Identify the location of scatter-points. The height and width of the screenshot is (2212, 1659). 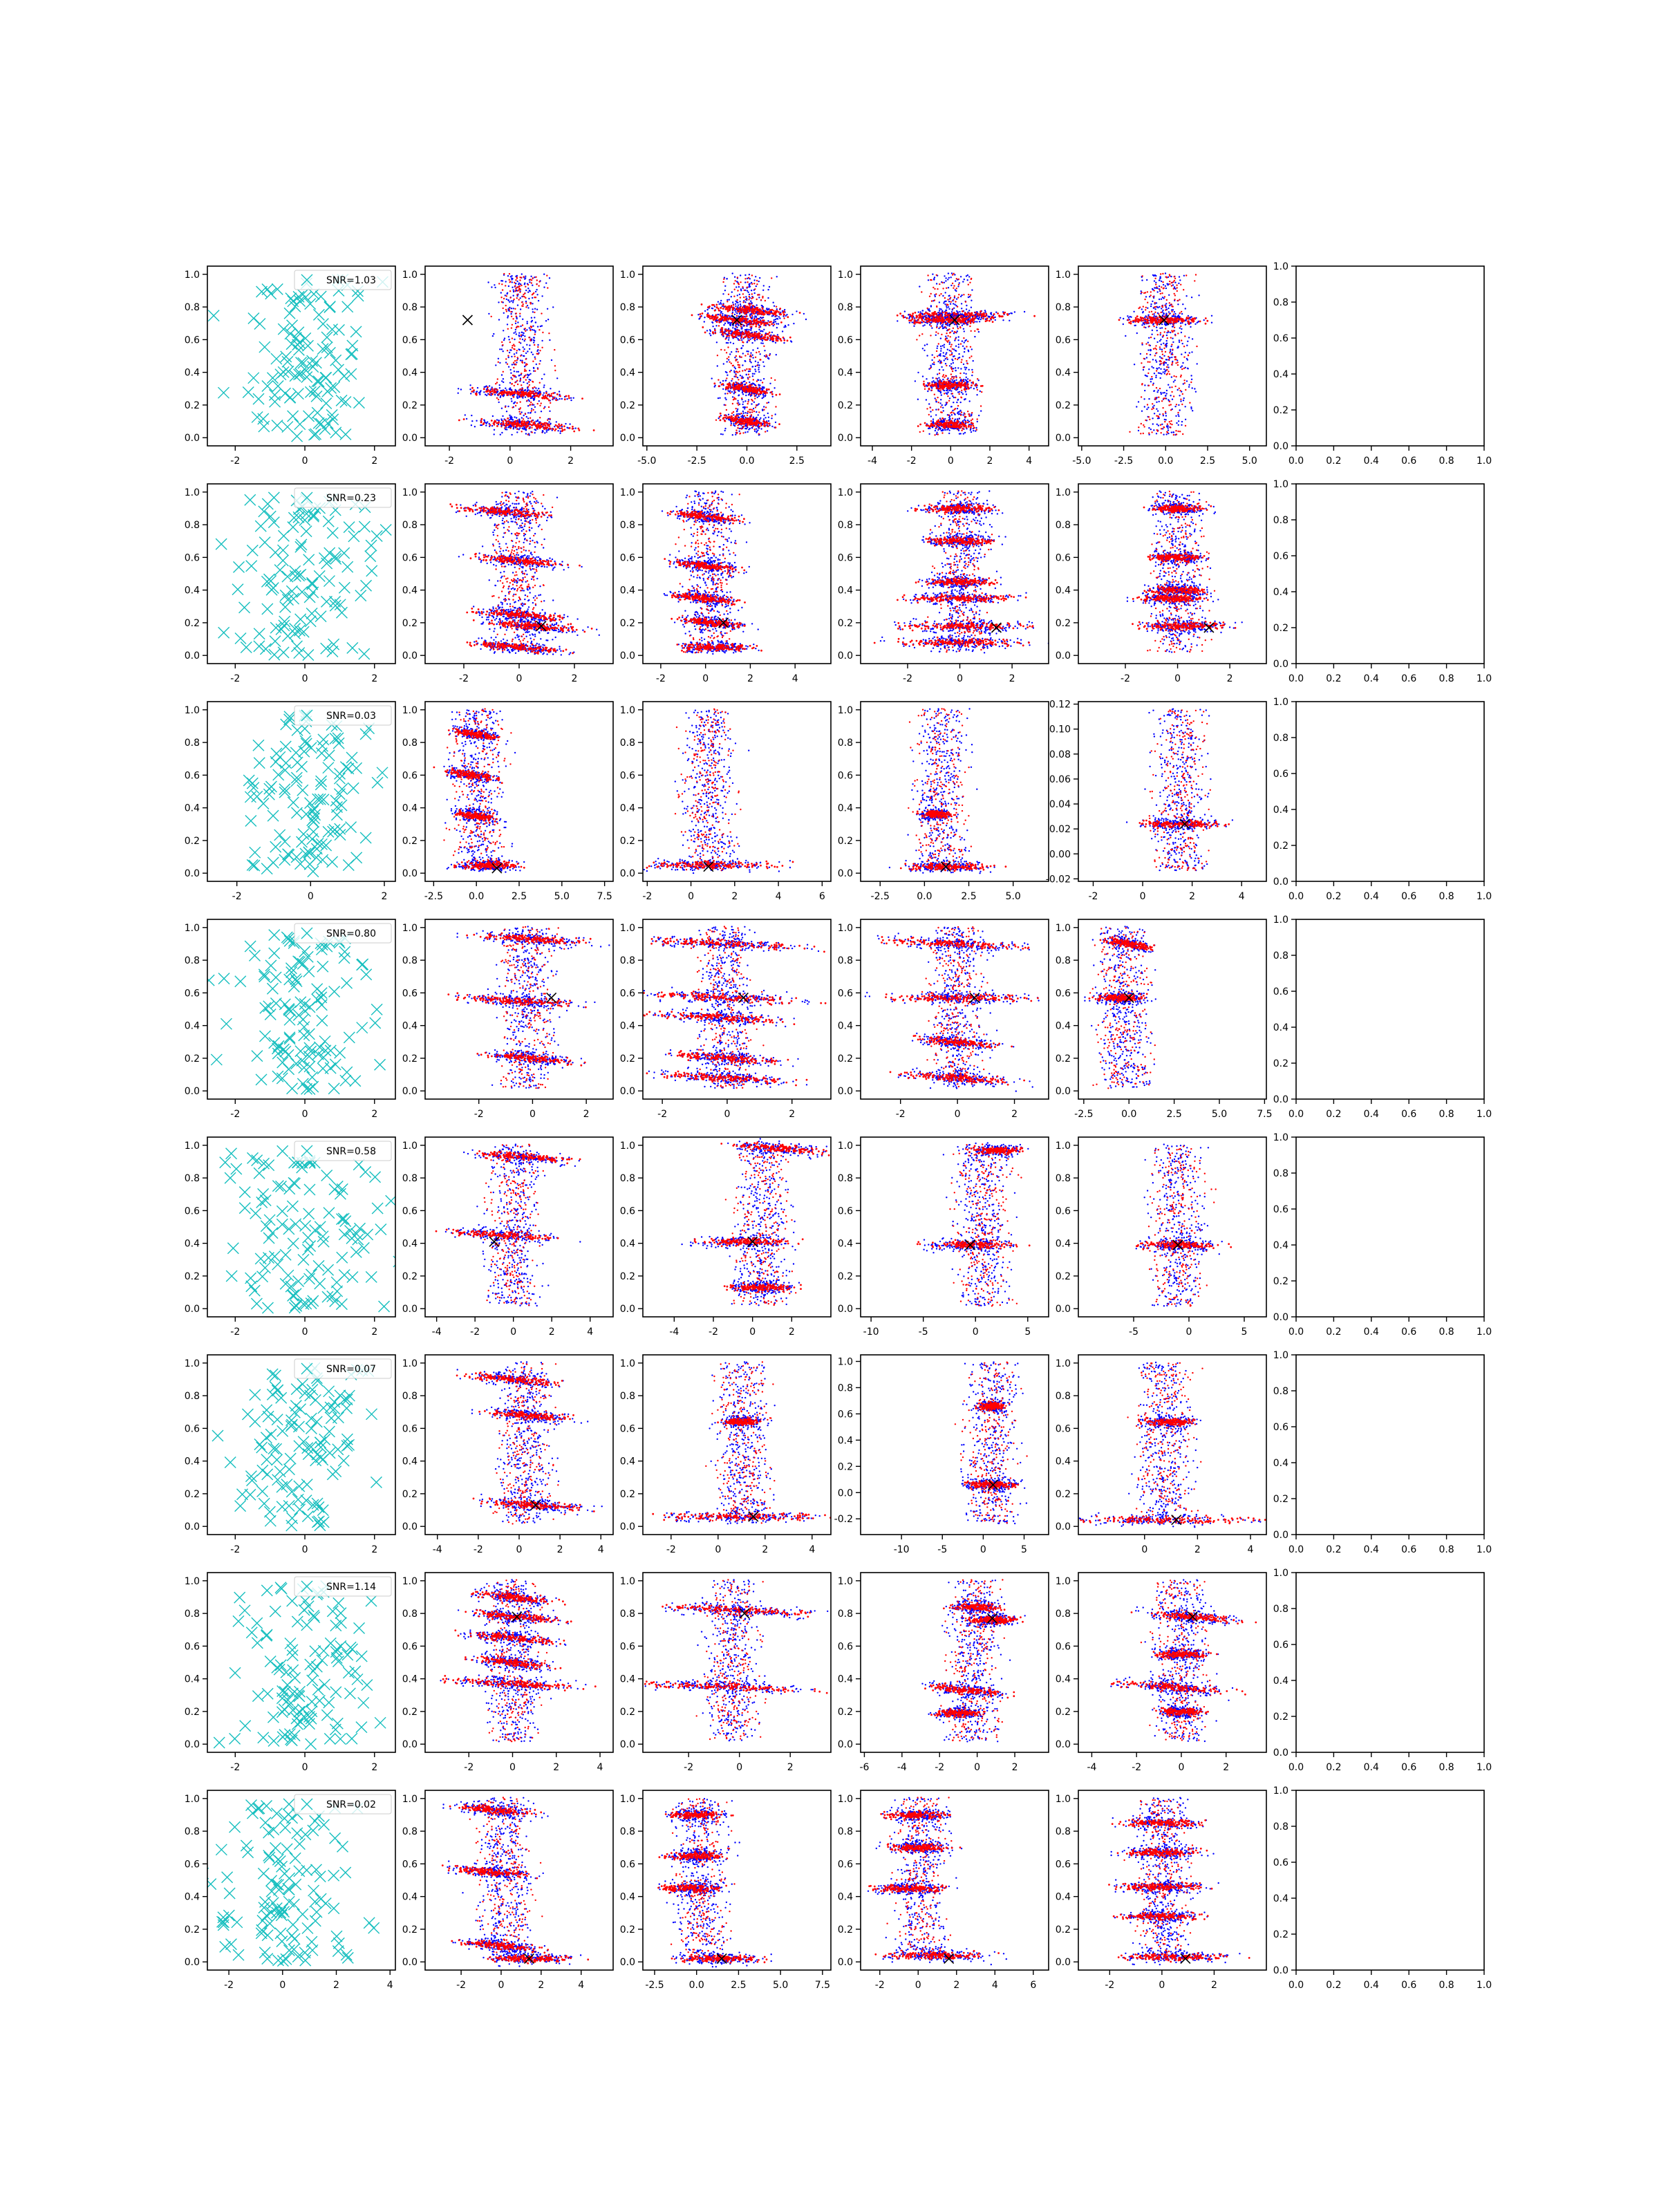
(526, 354).